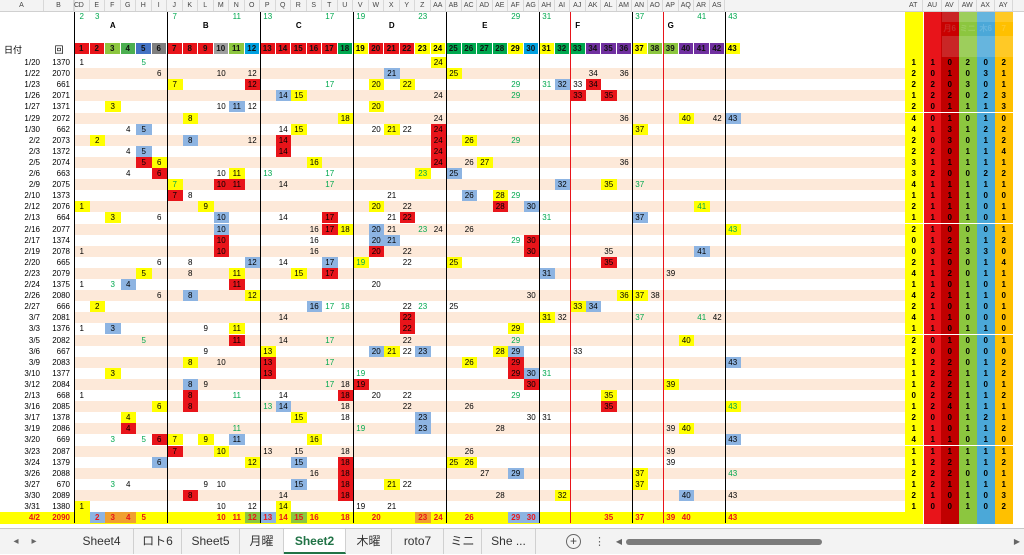  What do you see at coordinates (144, 273) in the screenshot?
I see `hit-cell: 5` at bounding box center [144, 273].